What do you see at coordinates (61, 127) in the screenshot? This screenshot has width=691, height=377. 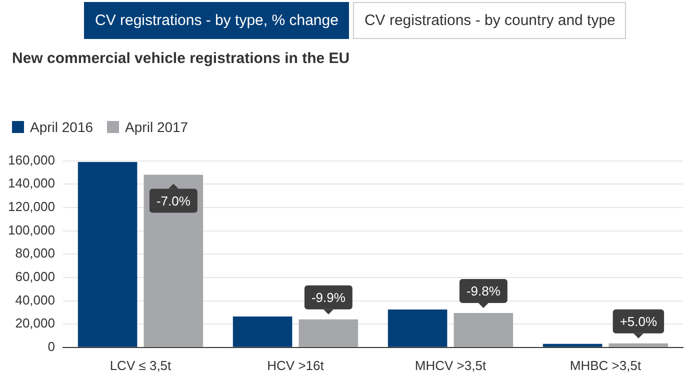 I see `legend-label: April 2016` at bounding box center [61, 127].